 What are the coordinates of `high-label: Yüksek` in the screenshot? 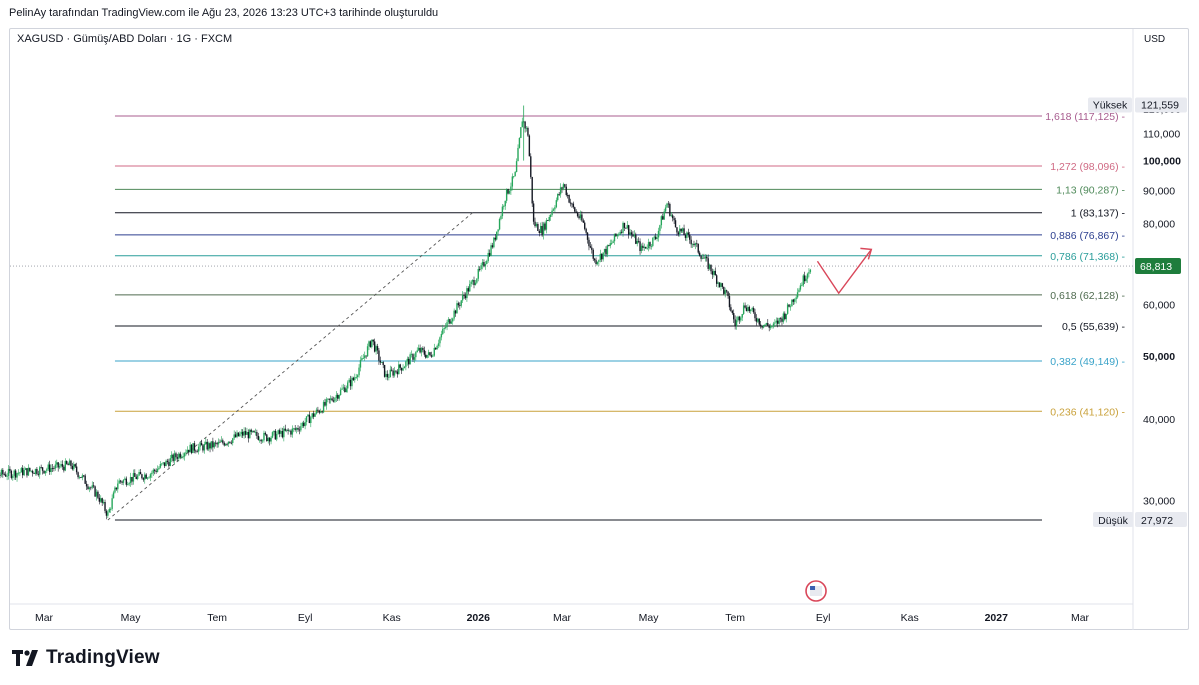 It's located at (1110, 106).